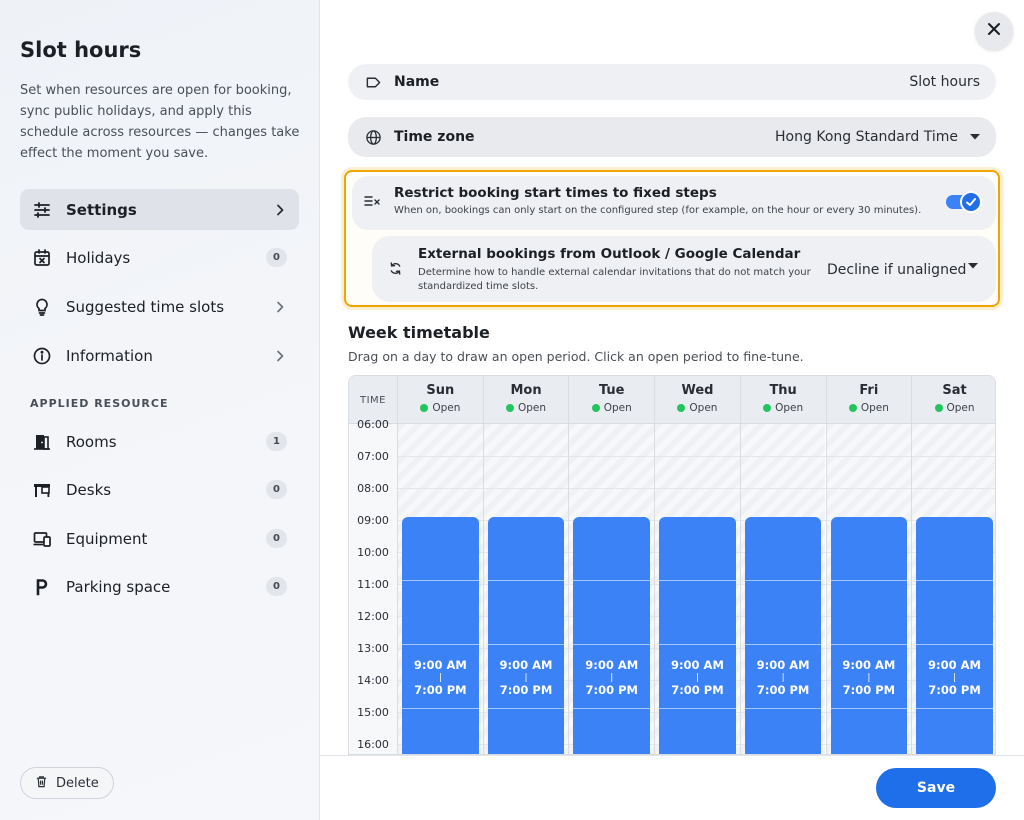 The width and height of the screenshot is (1024, 820). Describe the element at coordinates (419, 332) in the screenshot. I see `week-timetable-heading: Week timetable` at that location.